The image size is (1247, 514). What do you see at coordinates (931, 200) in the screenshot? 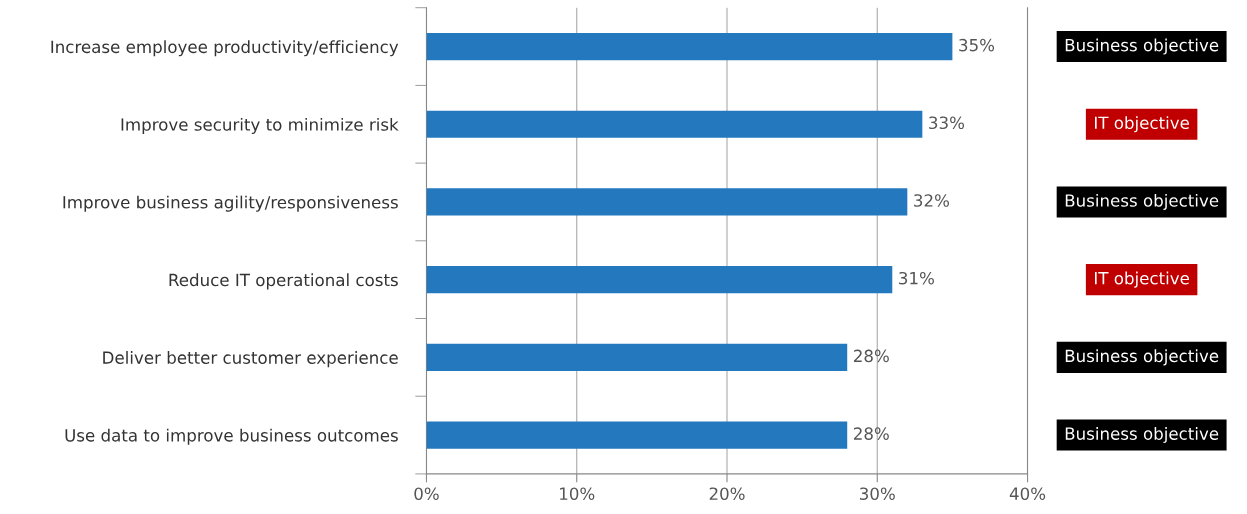
I see `data-label: 32%` at bounding box center [931, 200].